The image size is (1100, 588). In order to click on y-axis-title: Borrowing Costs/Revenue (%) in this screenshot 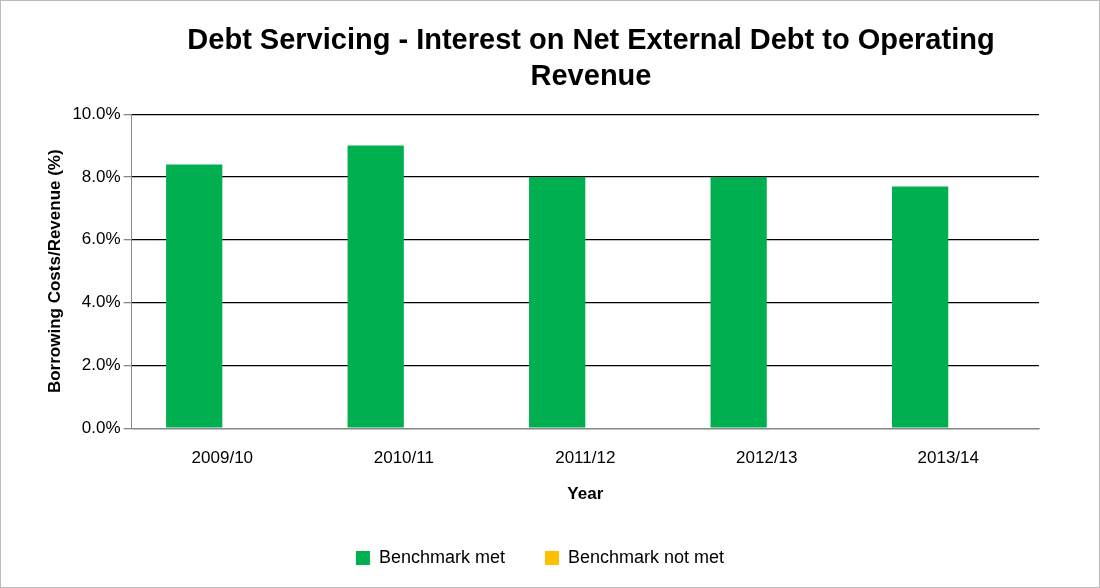, I will do `click(54, 271)`.